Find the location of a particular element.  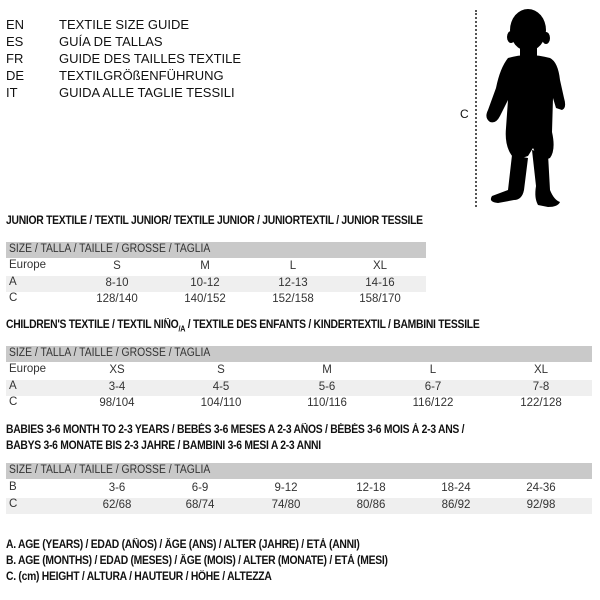

table-cell: 12-18 is located at coordinates (371, 488).